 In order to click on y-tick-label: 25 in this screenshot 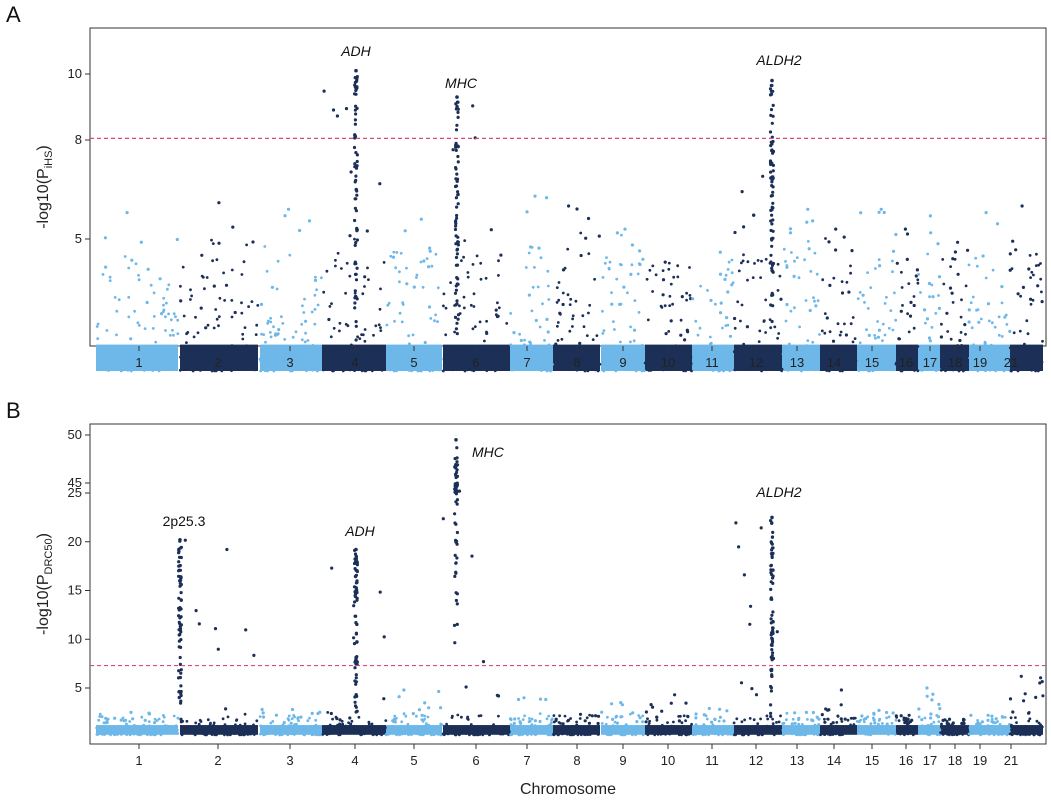, I will do `click(75, 492)`.